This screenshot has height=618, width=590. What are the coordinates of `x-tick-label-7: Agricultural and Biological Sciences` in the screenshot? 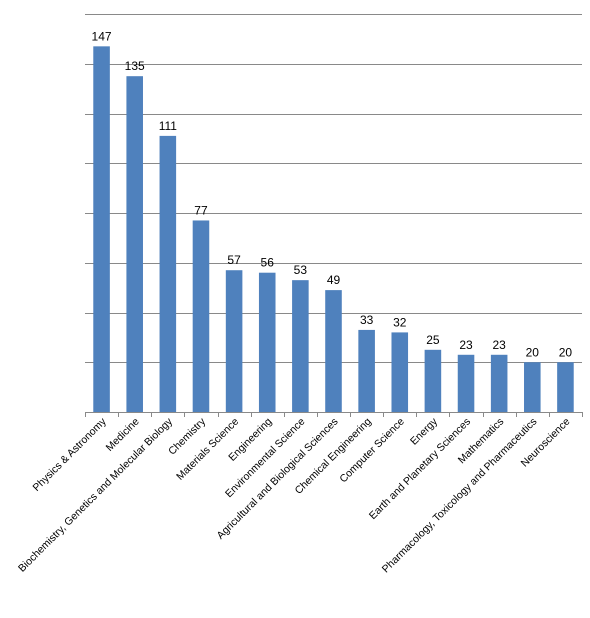 It's located at (278, 479).